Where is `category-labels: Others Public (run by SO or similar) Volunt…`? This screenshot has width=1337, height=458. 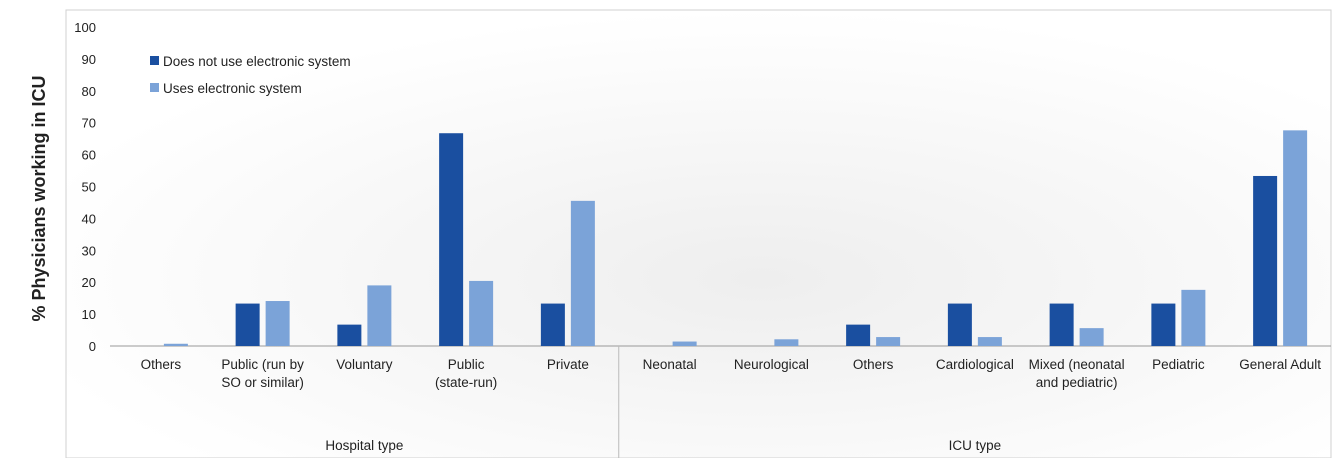
category-labels: Others Public (run by SO or similar) Volunt… is located at coordinates (731, 373).